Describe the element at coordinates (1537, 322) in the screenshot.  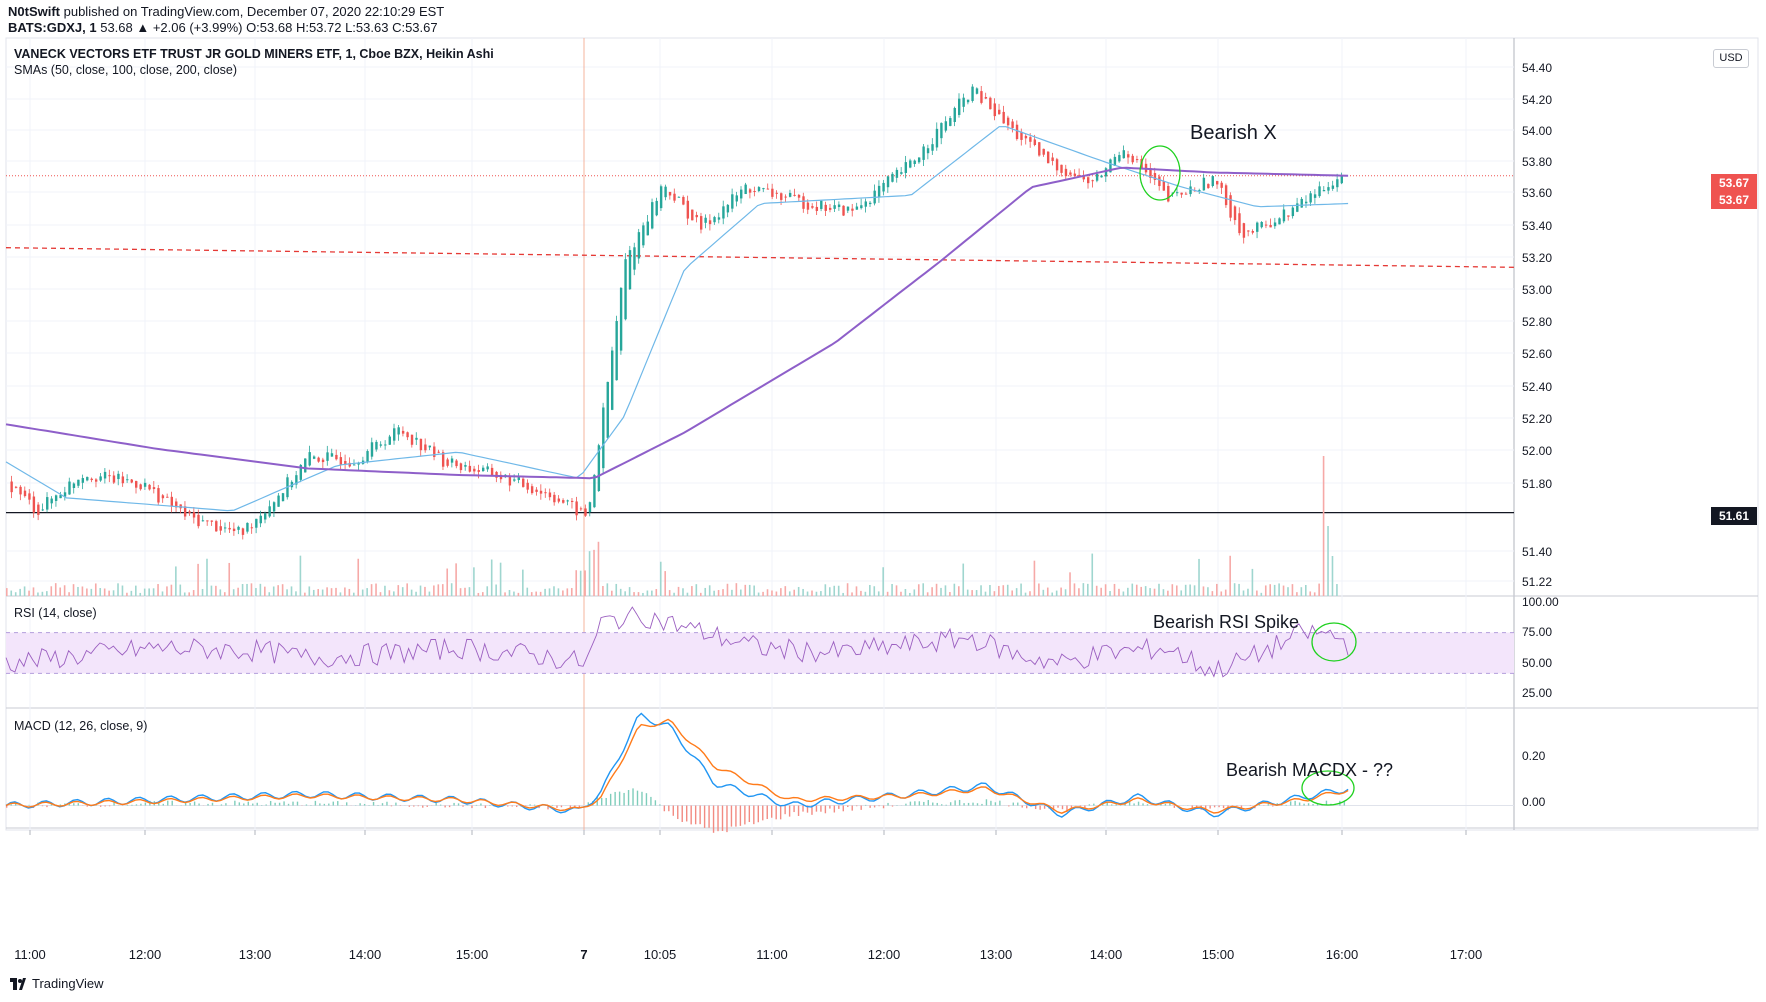
I see `price-axis-label: 52.80` at that location.